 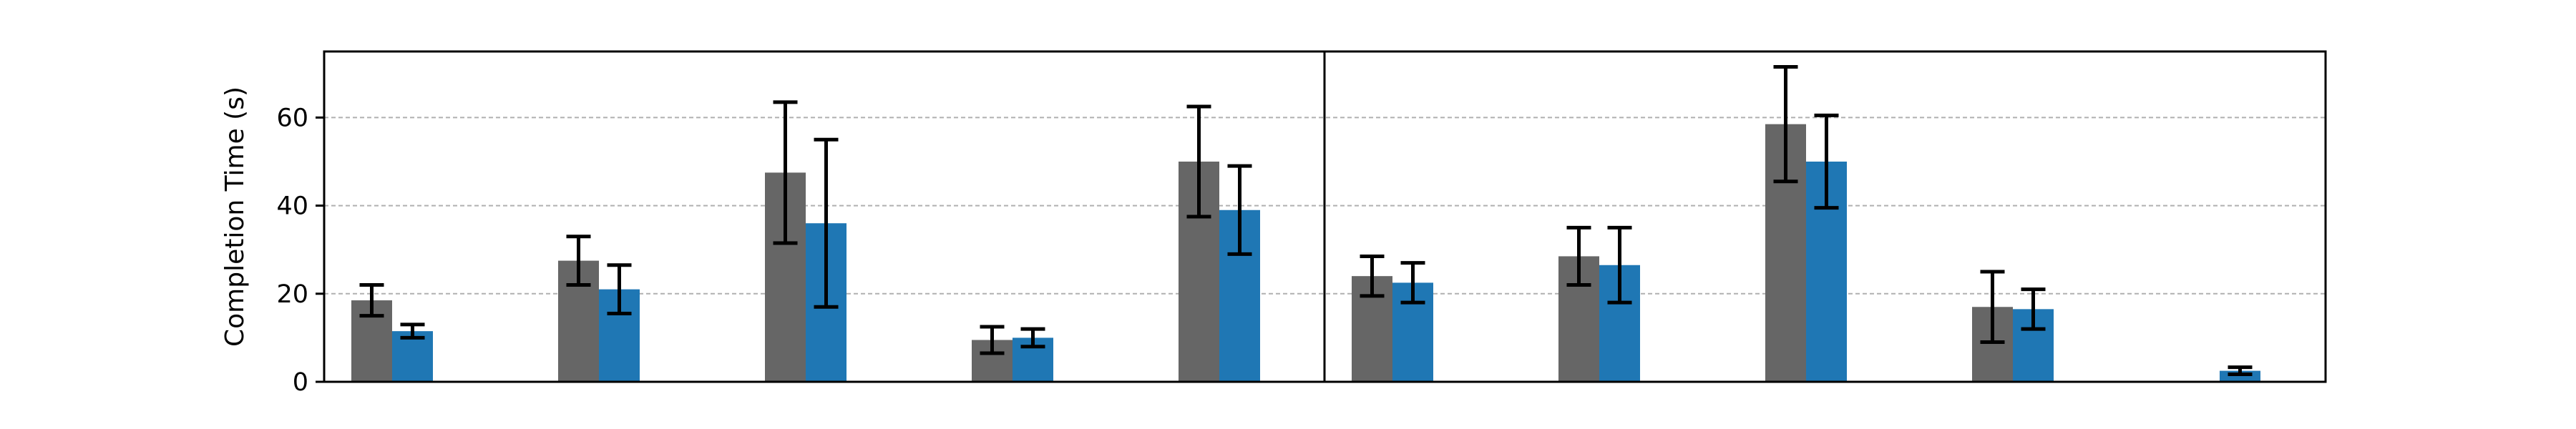 I want to click on bar, so click(x=412, y=356).